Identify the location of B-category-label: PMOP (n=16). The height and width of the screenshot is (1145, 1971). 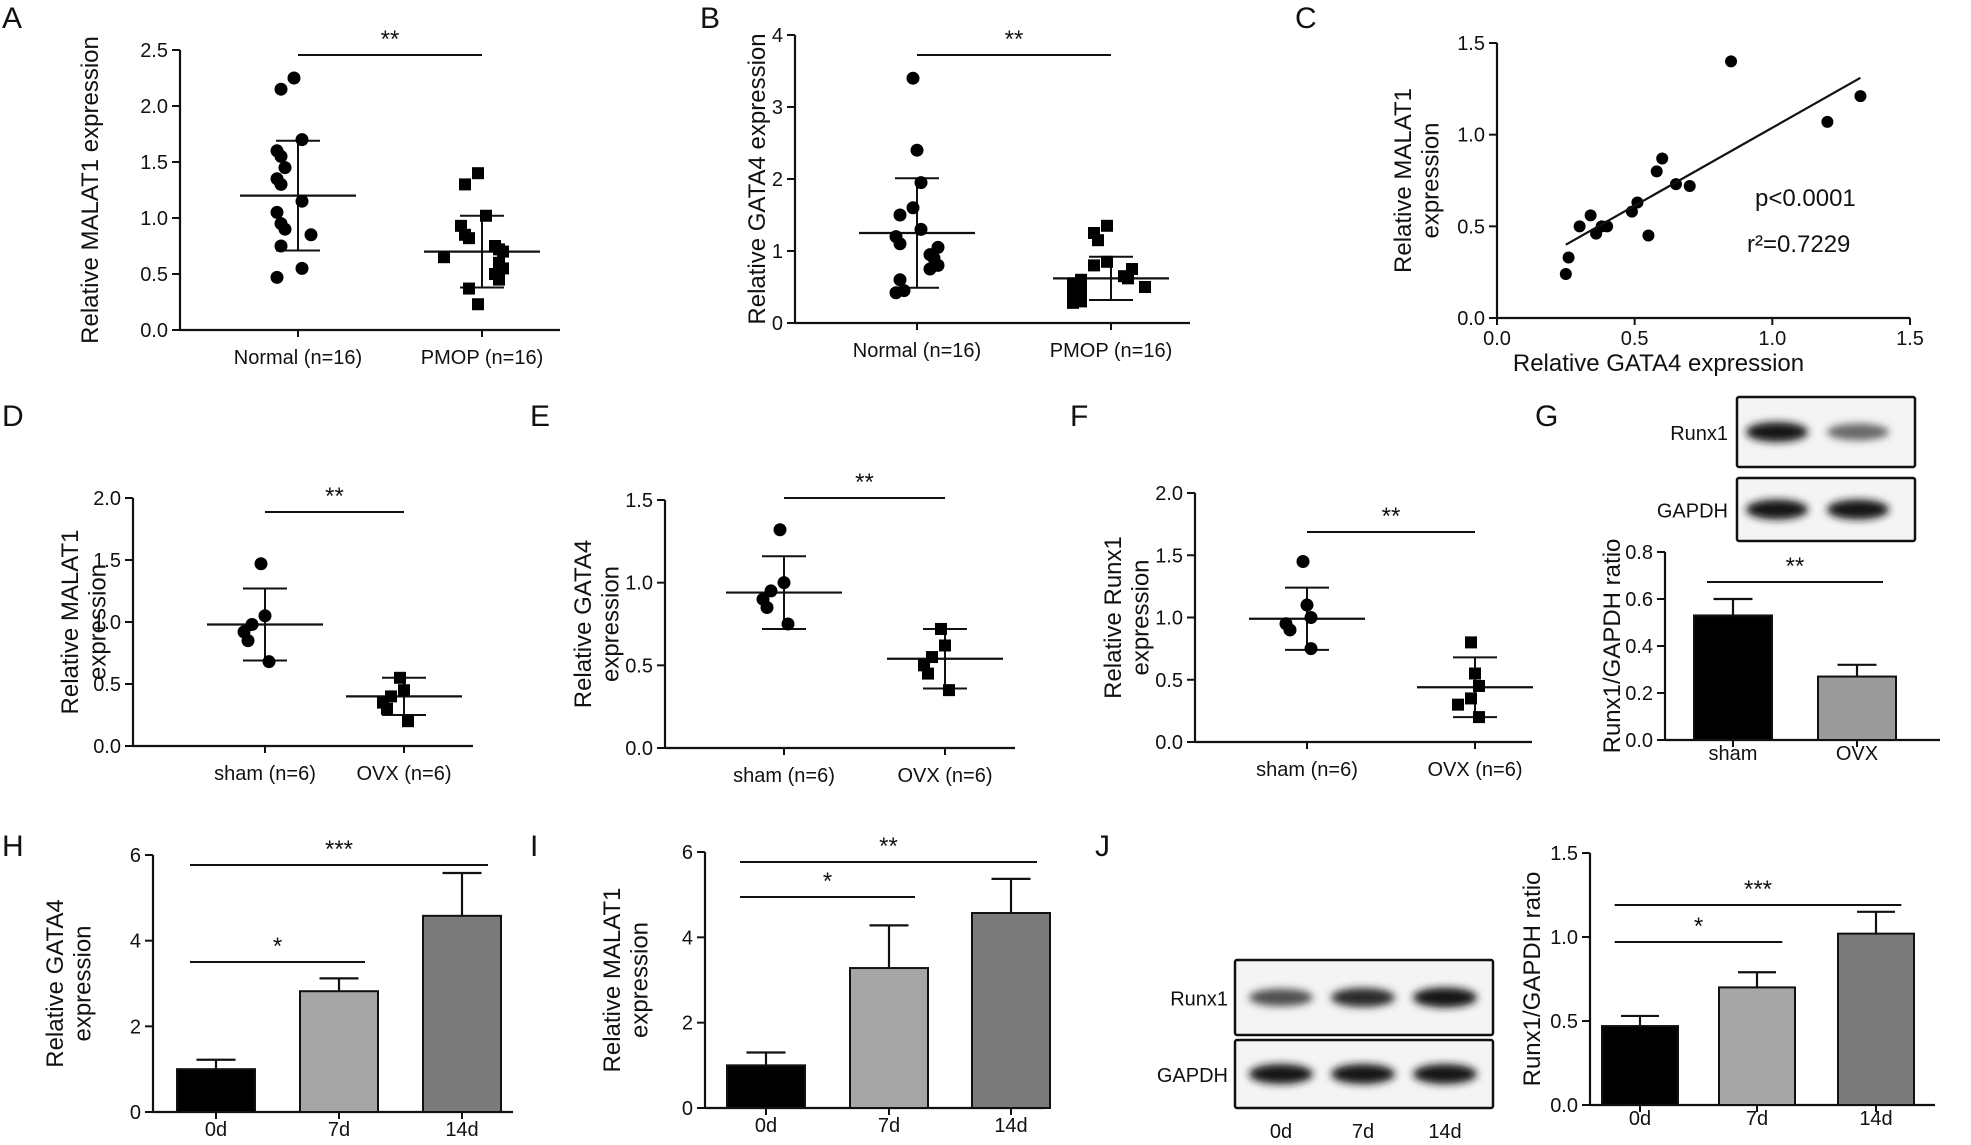
(1111, 351).